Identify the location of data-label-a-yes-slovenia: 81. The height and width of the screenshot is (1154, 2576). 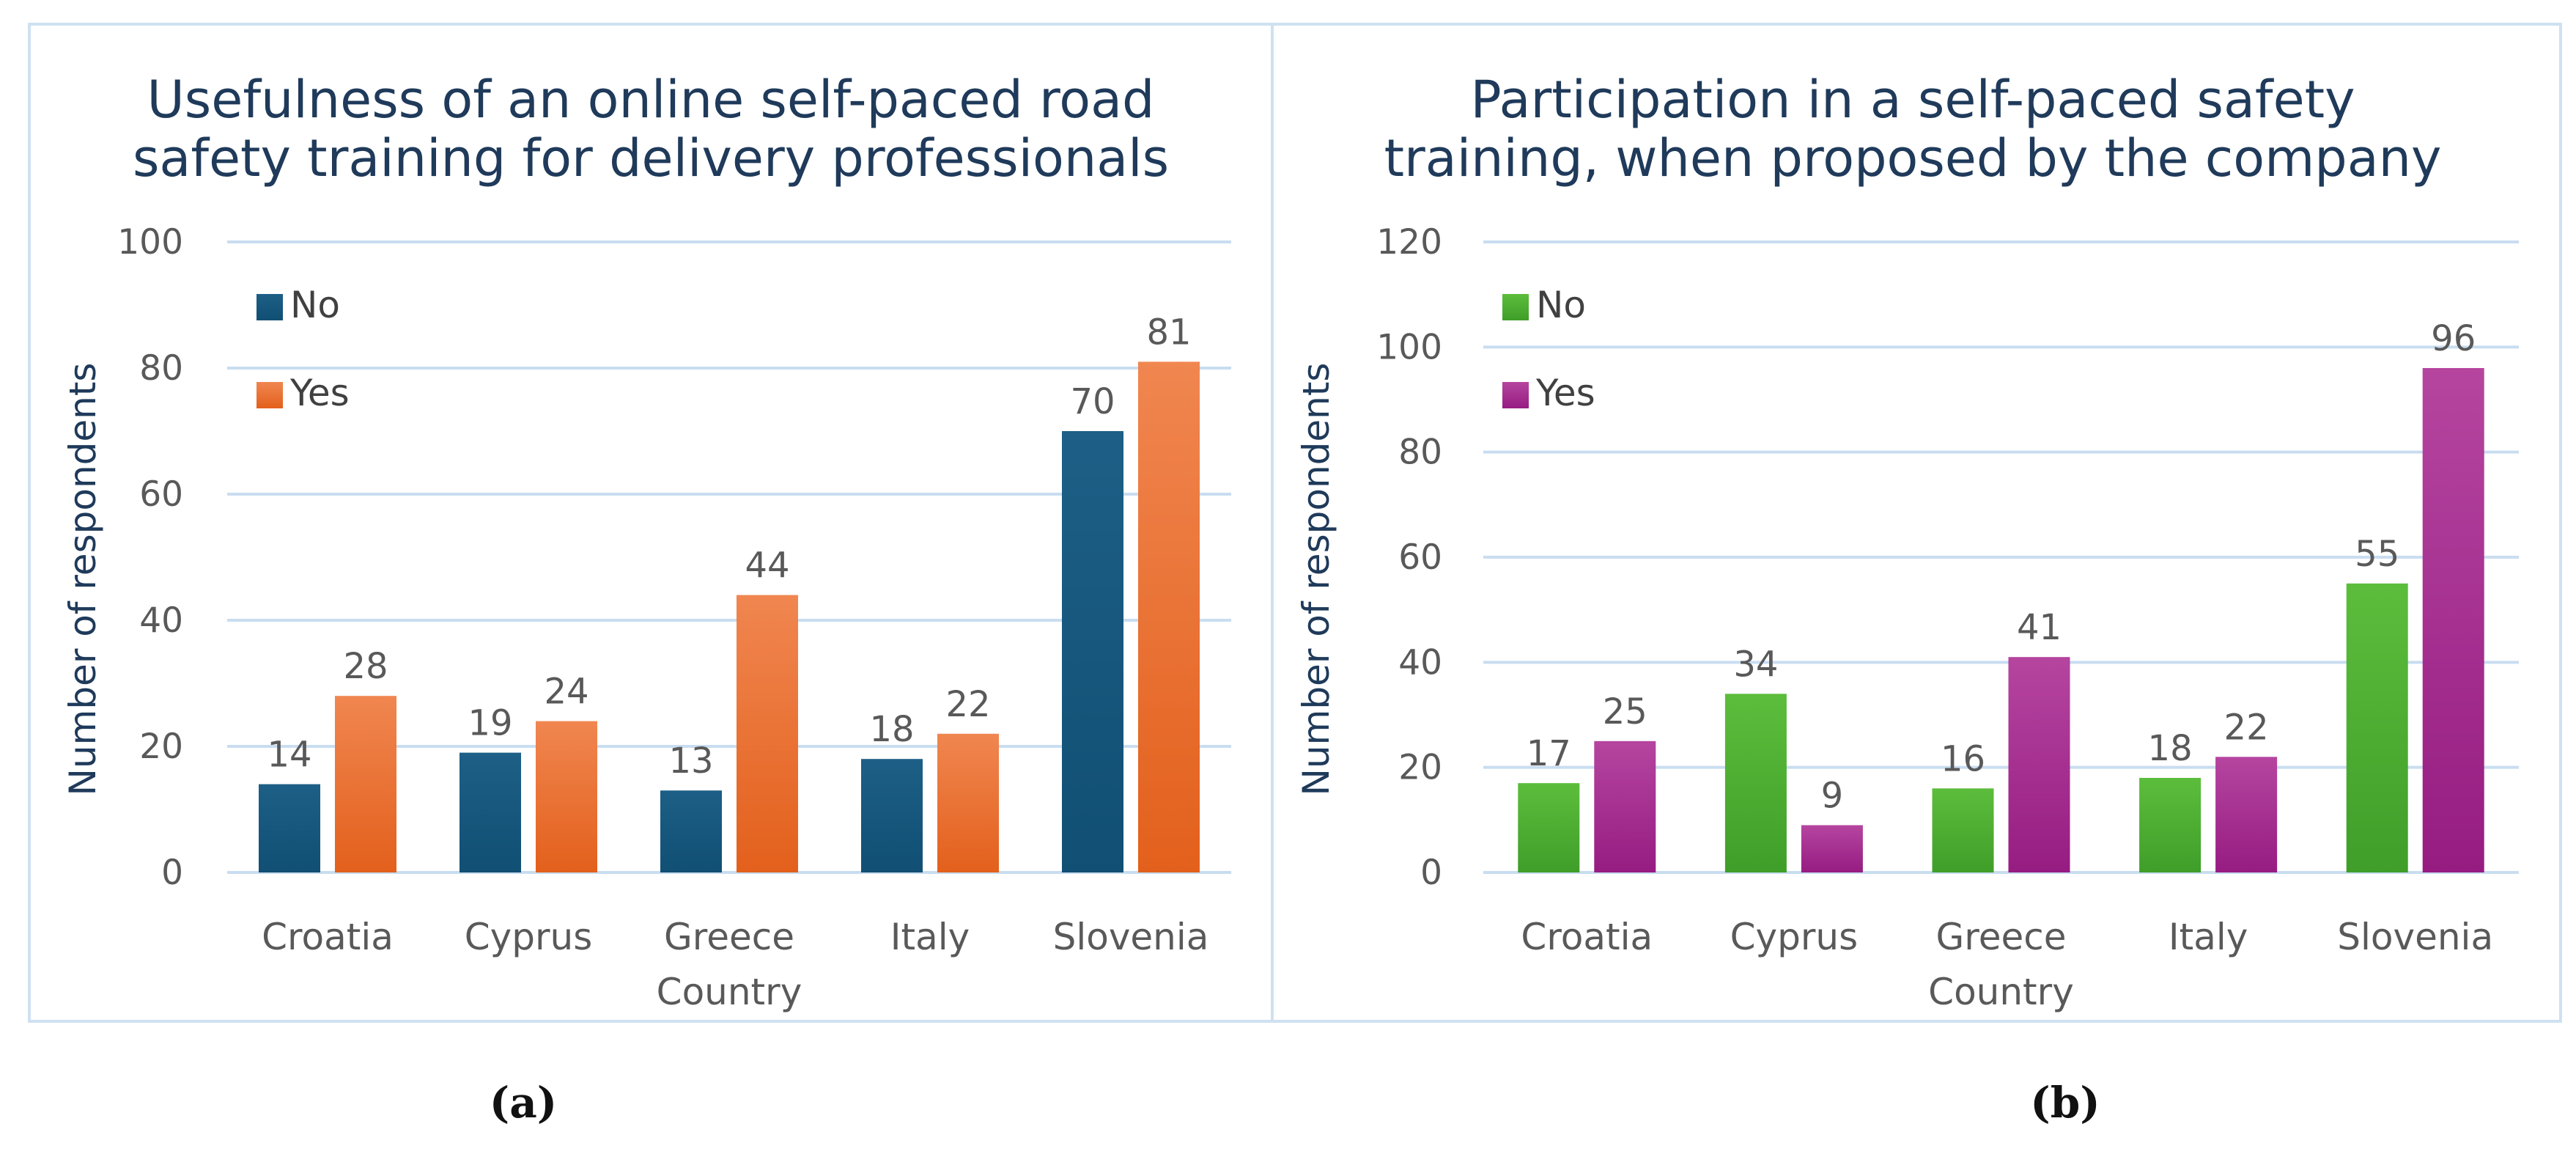
(1168, 332).